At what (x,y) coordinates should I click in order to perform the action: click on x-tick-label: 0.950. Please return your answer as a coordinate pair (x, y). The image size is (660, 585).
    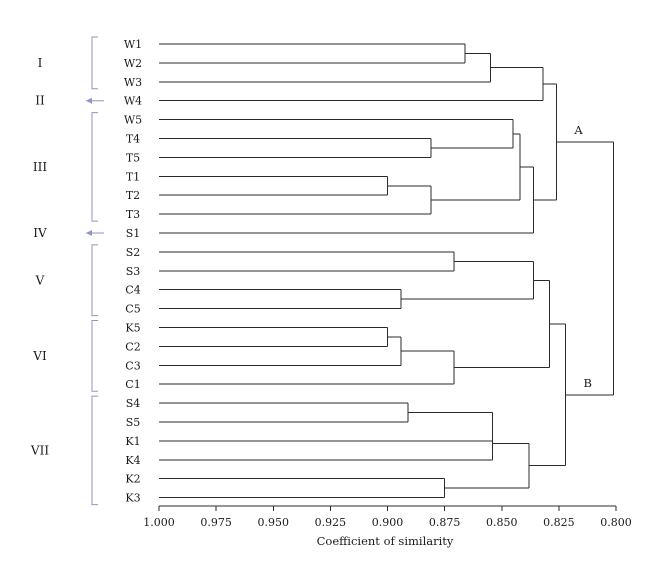
    Looking at the image, I should click on (274, 522).